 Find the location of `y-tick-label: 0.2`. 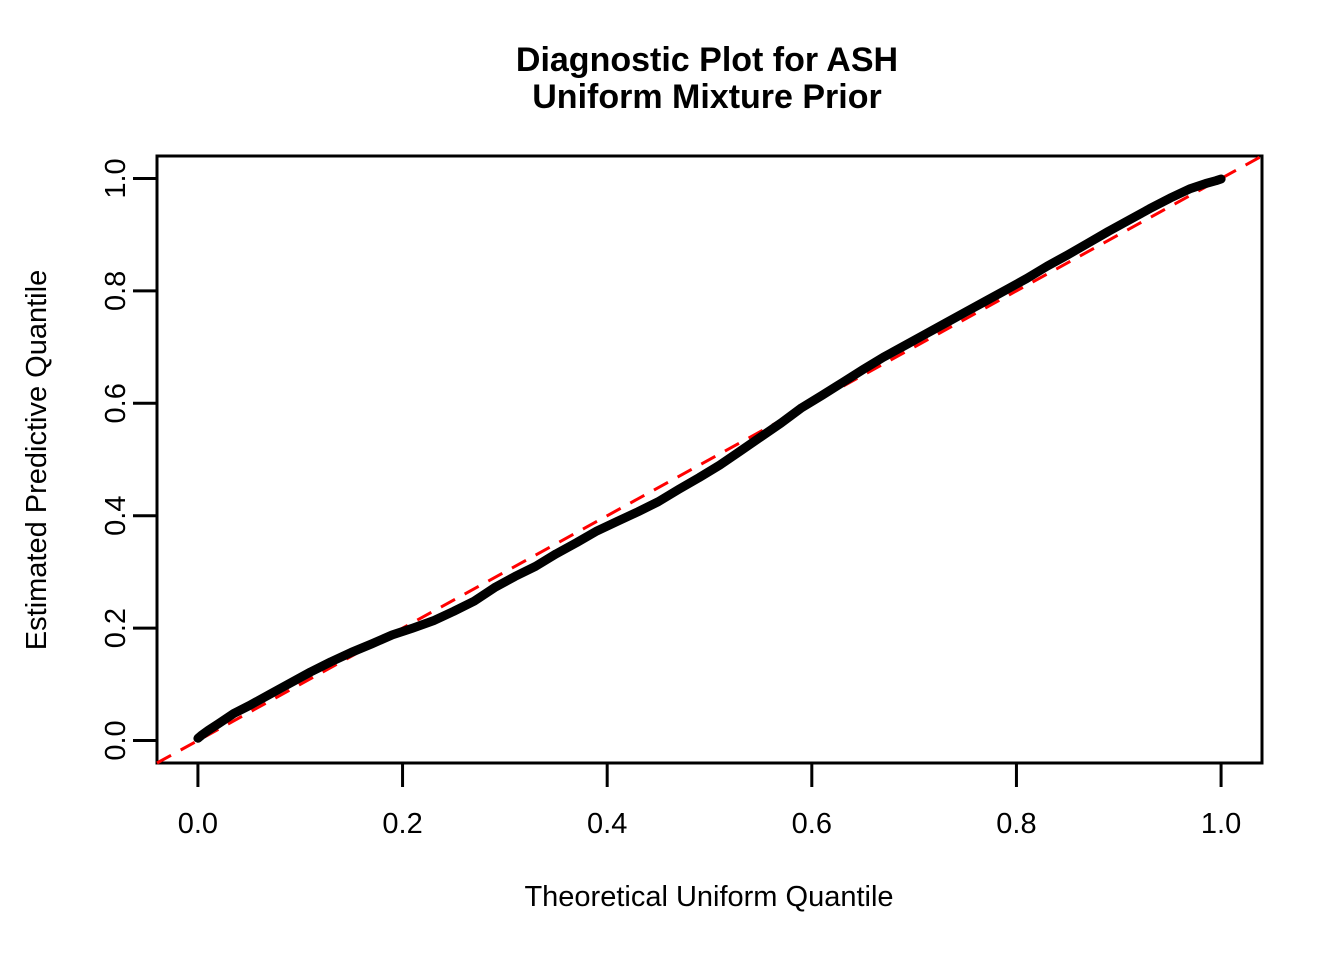

y-tick-label: 0.2 is located at coordinates (116, 628).